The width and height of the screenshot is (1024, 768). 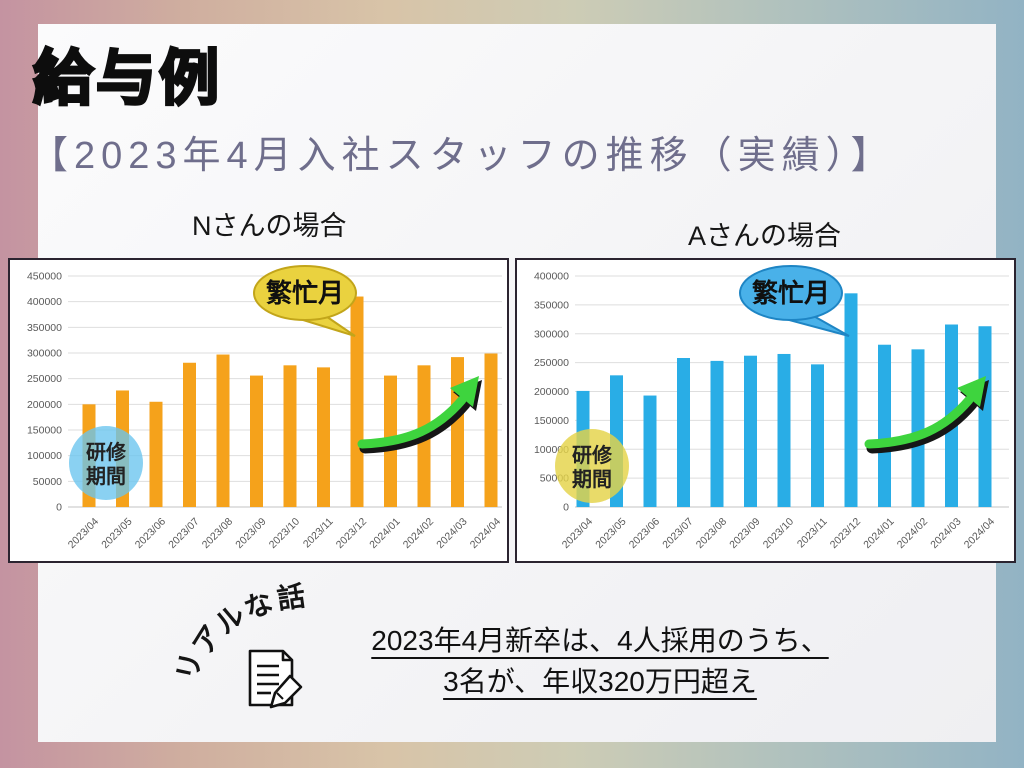 I want to click on chart-title-n-san: Nさんの場合, so click(x=269, y=226).